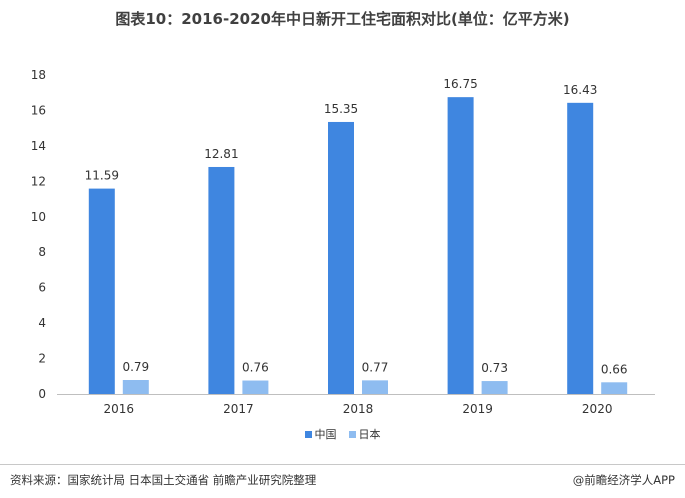 Image resolution: width=685 pixels, height=498 pixels. Describe the element at coordinates (38, 75) in the screenshot. I see `y-tick-label: 18` at that location.